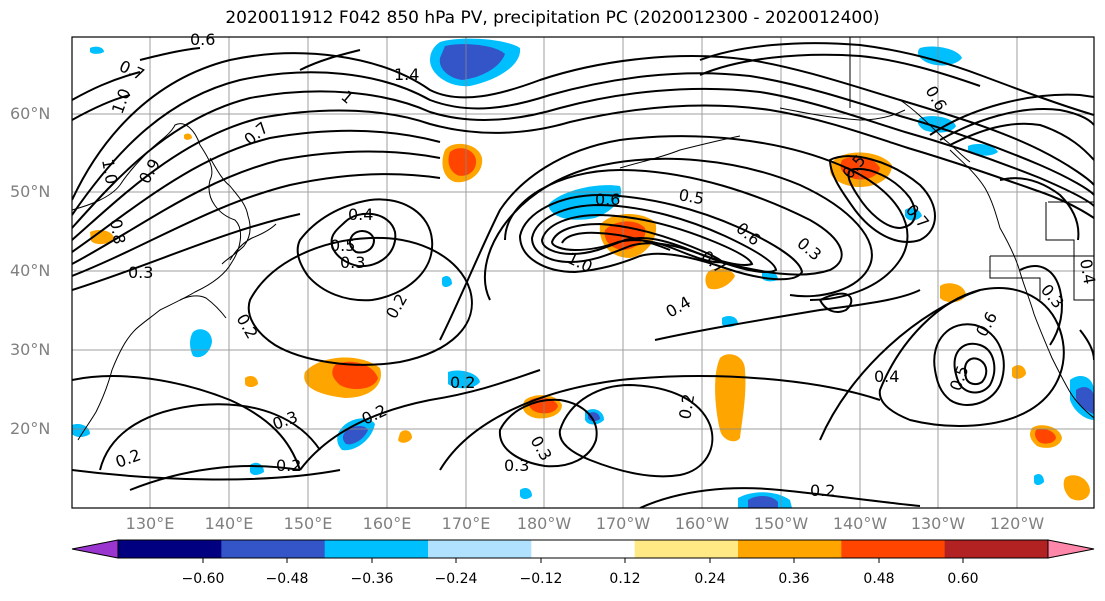 The width and height of the screenshot is (1105, 601). Describe the element at coordinates (623, 523) in the screenshot. I see `lon-label: 170°W` at that location.